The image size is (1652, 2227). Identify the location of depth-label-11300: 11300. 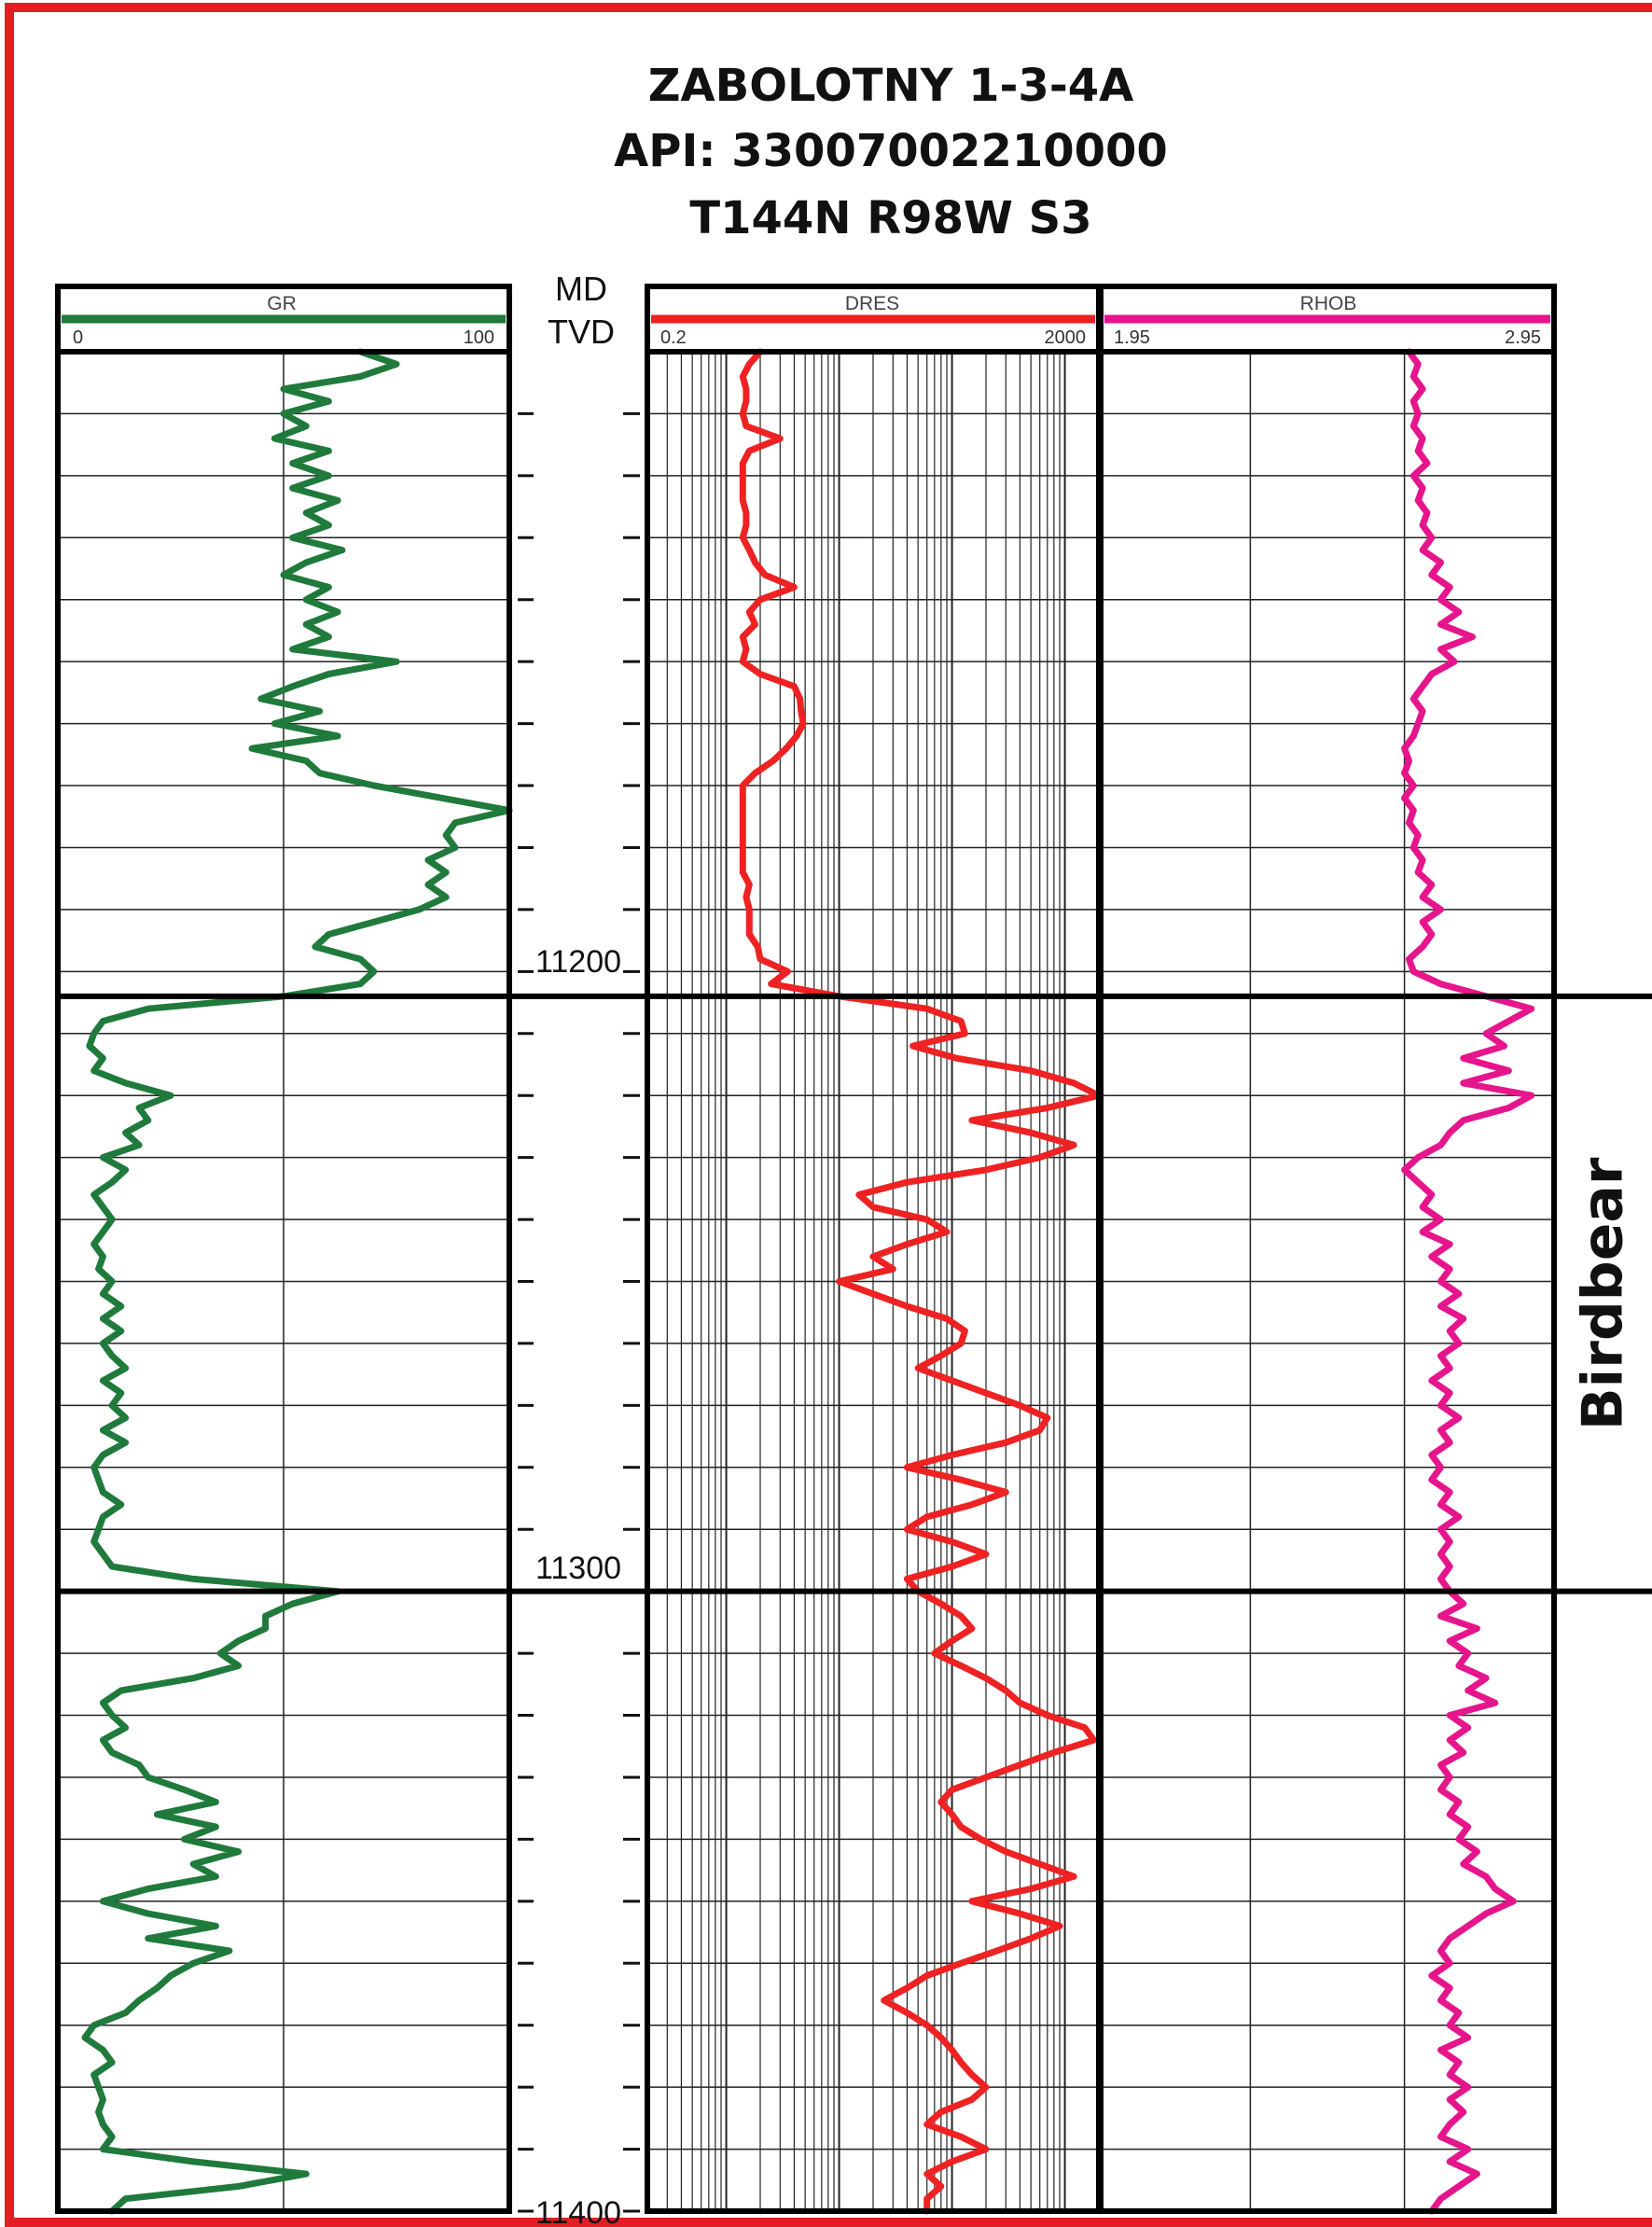
(578, 1568).